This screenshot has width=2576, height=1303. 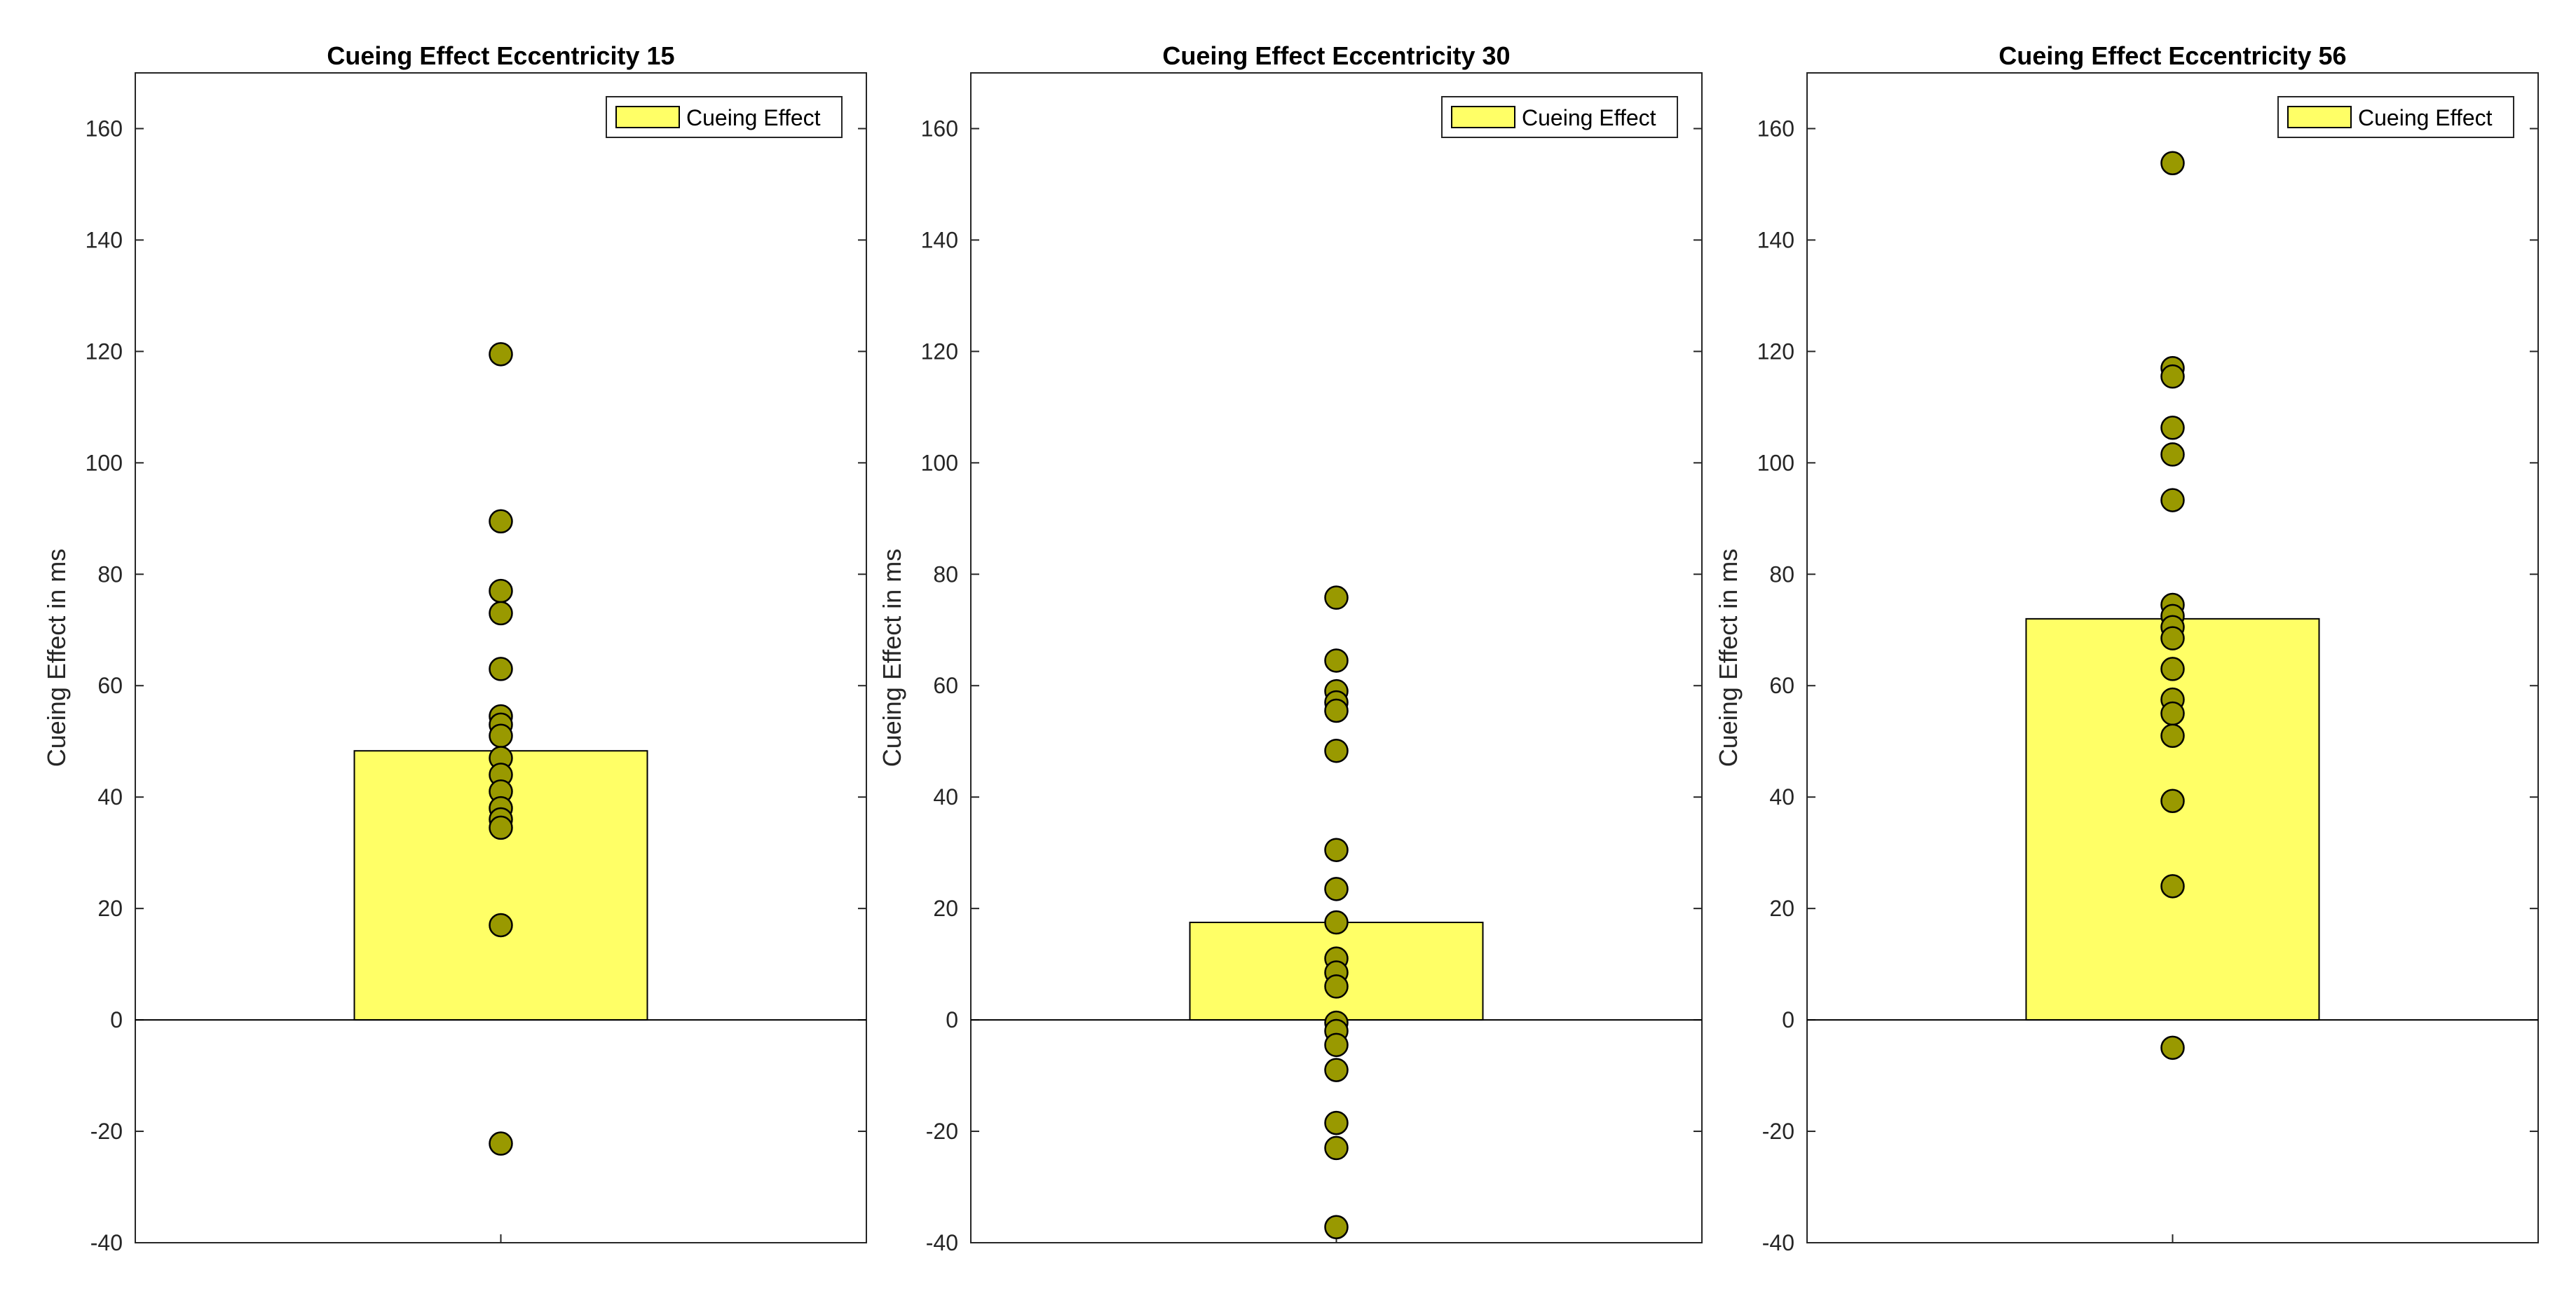 What do you see at coordinates (2172, 819) in the screenshot?
I see `bar` at bounding box center [2172, 819].